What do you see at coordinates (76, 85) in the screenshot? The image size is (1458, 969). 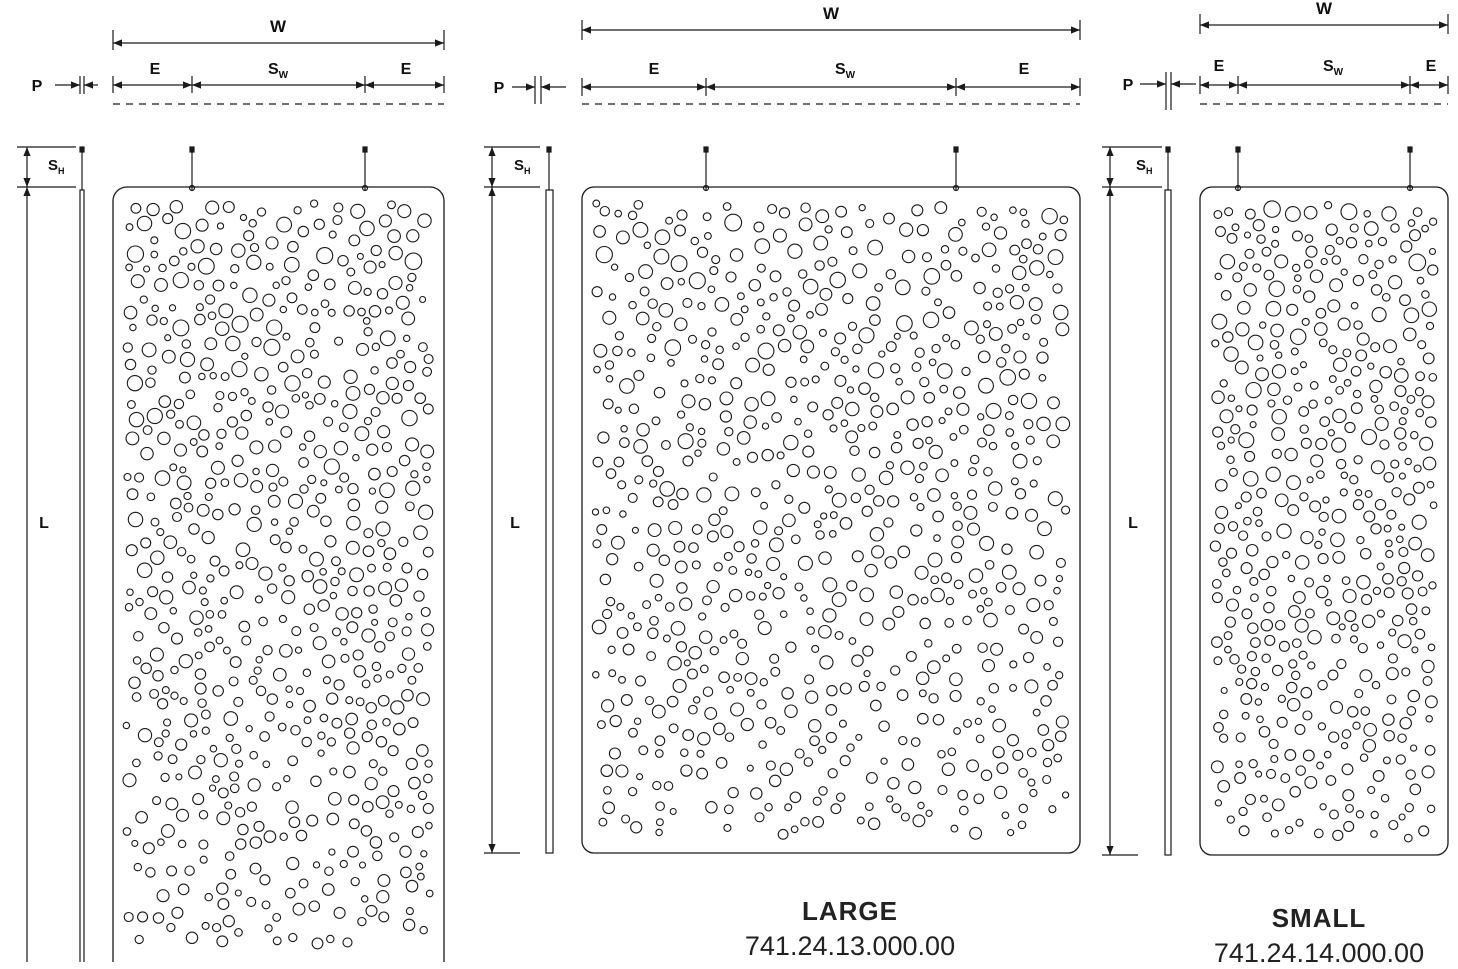 I see `depth-dimension` at bounding box center [76, 85].